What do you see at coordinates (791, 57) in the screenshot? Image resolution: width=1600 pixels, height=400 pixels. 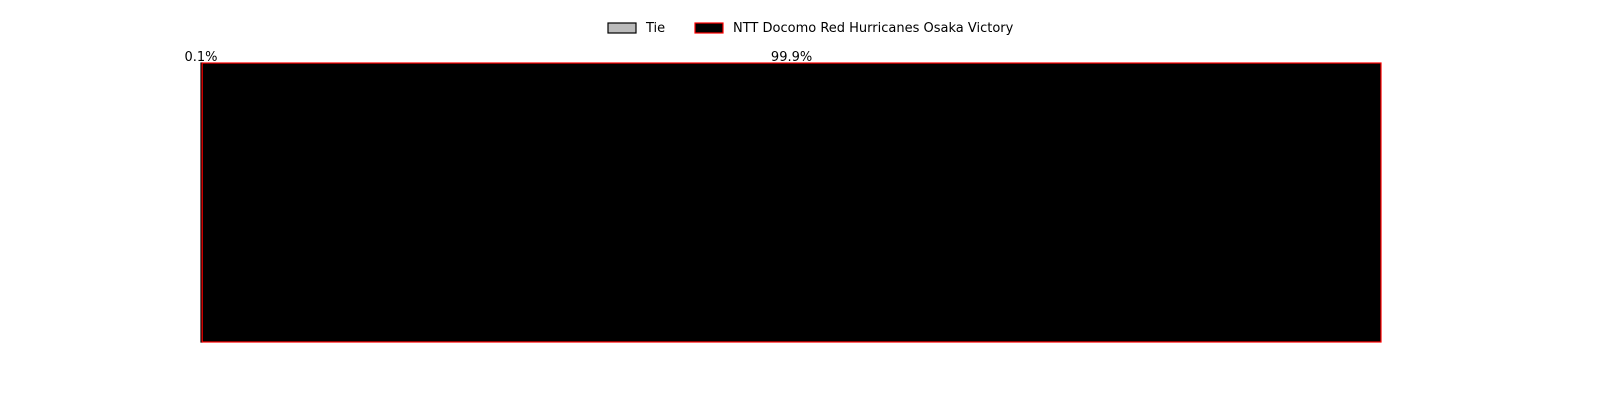 I see `data-label-1: 99.9%` at bounding box center [791, 57].